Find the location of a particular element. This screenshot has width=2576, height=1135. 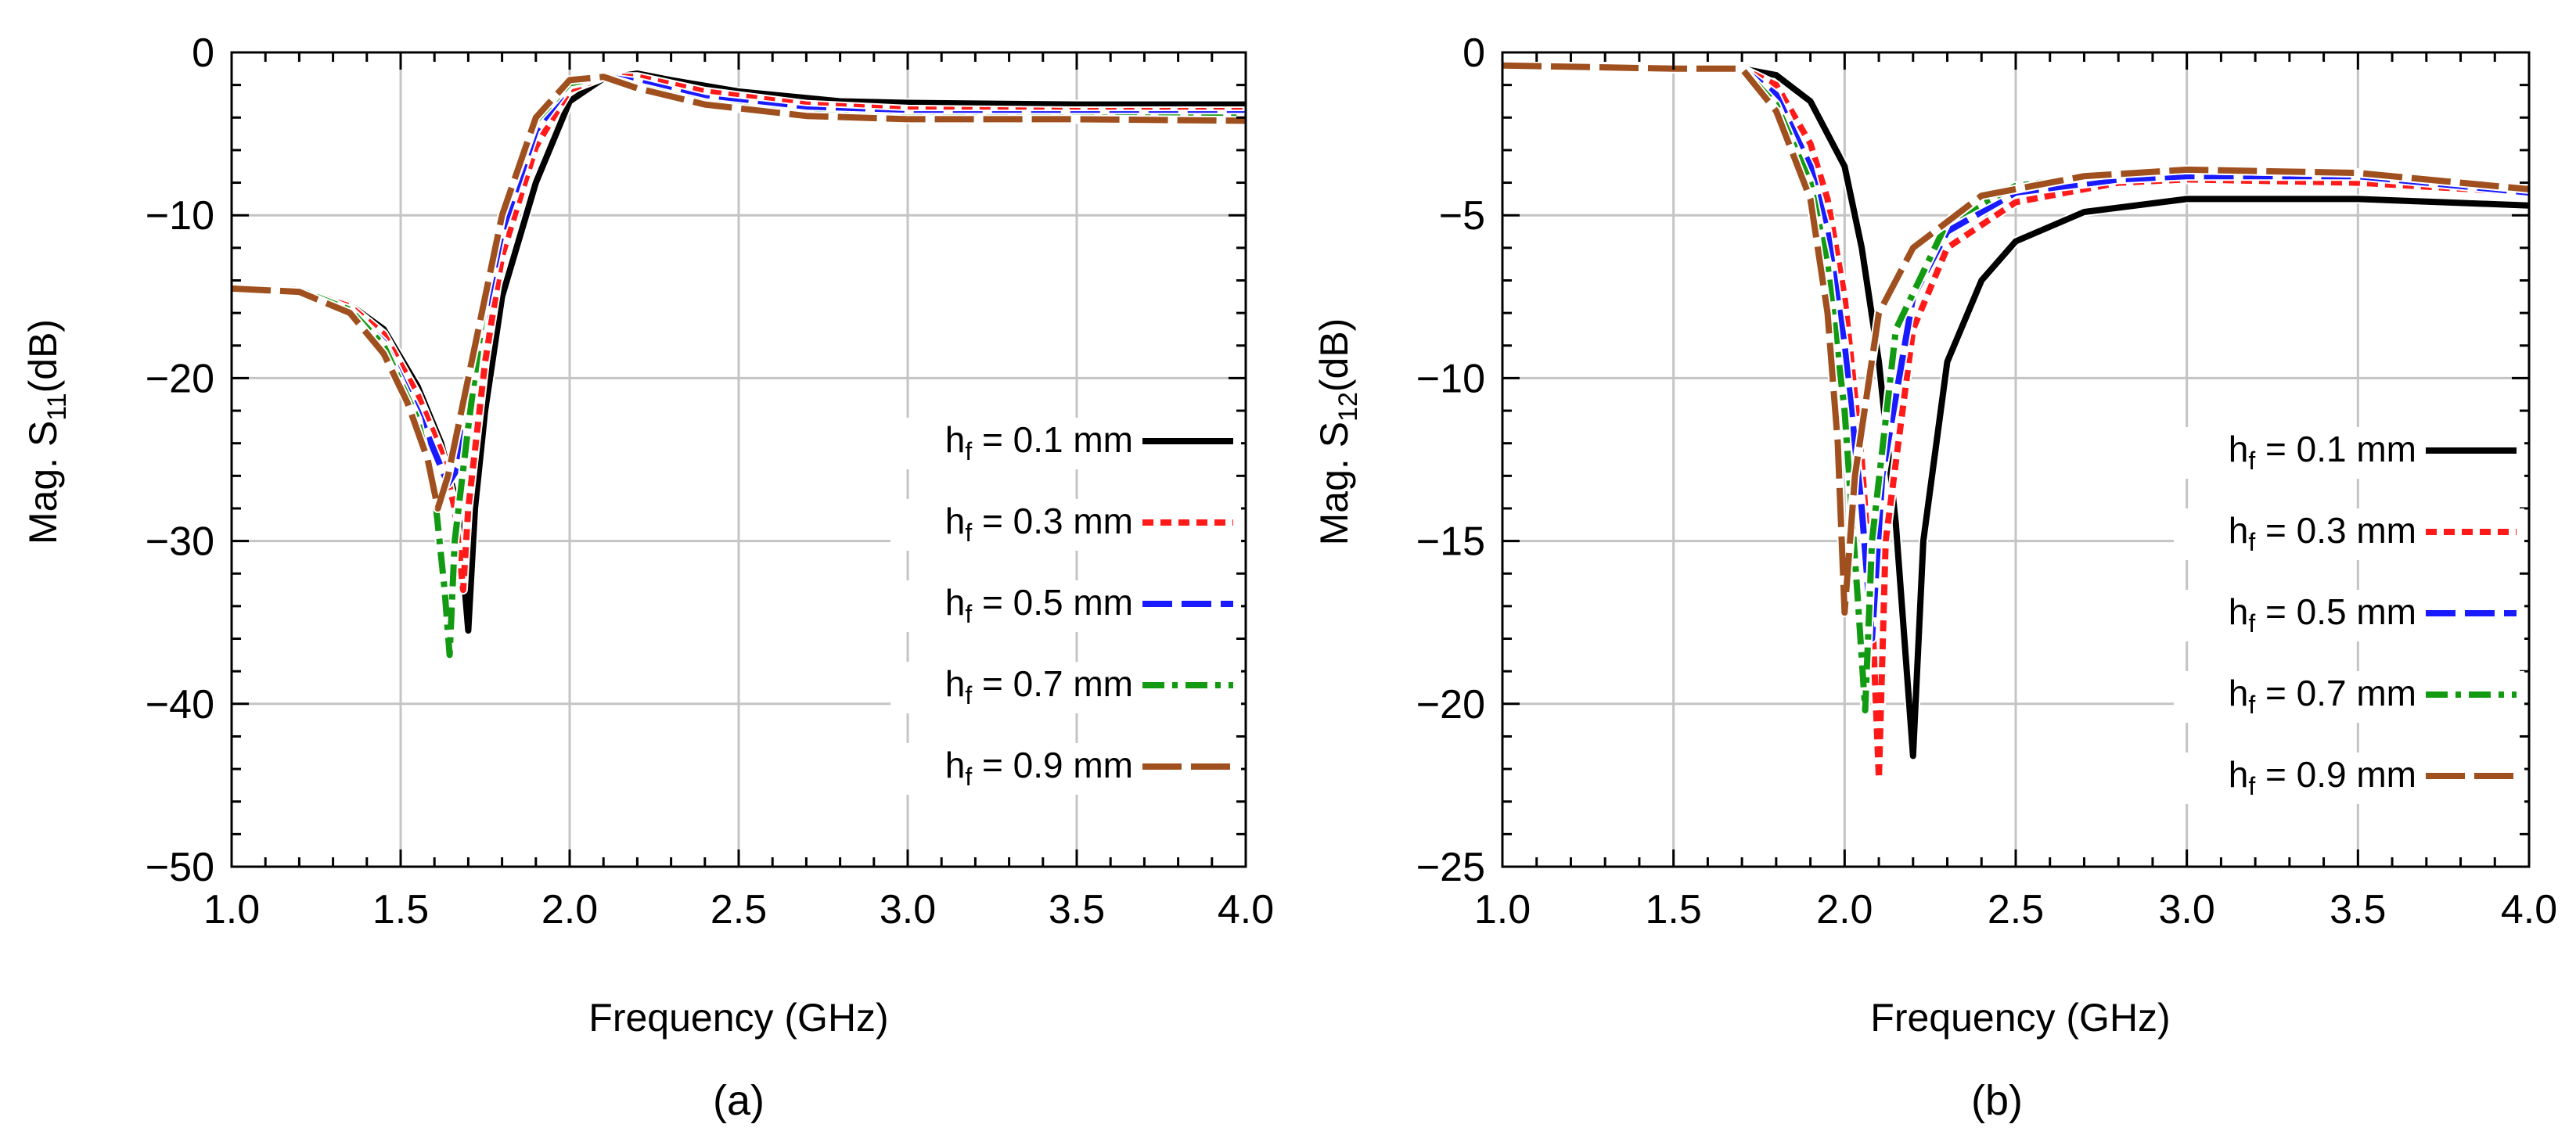

chart-a-x-tick-label: 3.5 is located at coordinates (1077, 909).